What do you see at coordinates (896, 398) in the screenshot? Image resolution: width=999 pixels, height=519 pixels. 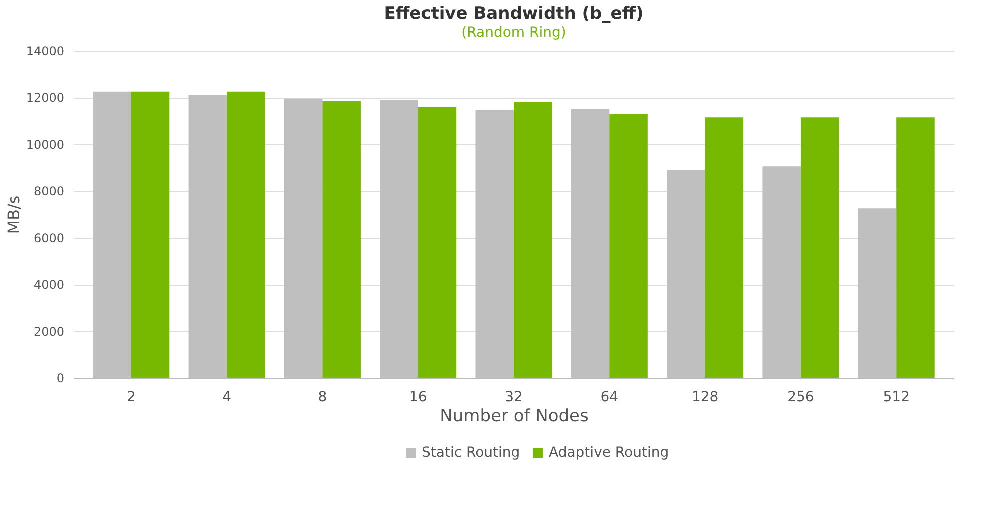 I see `x-tick-label: 512` at bounding box center [896, 398].